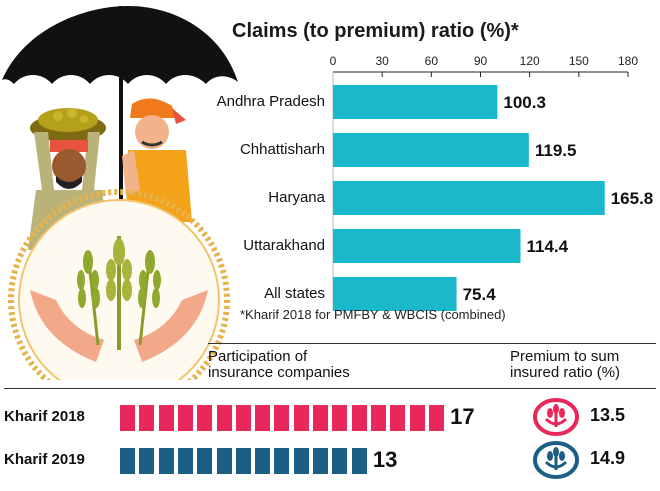  I want to click on bar-value-label: 75.4, so click(479, 294).